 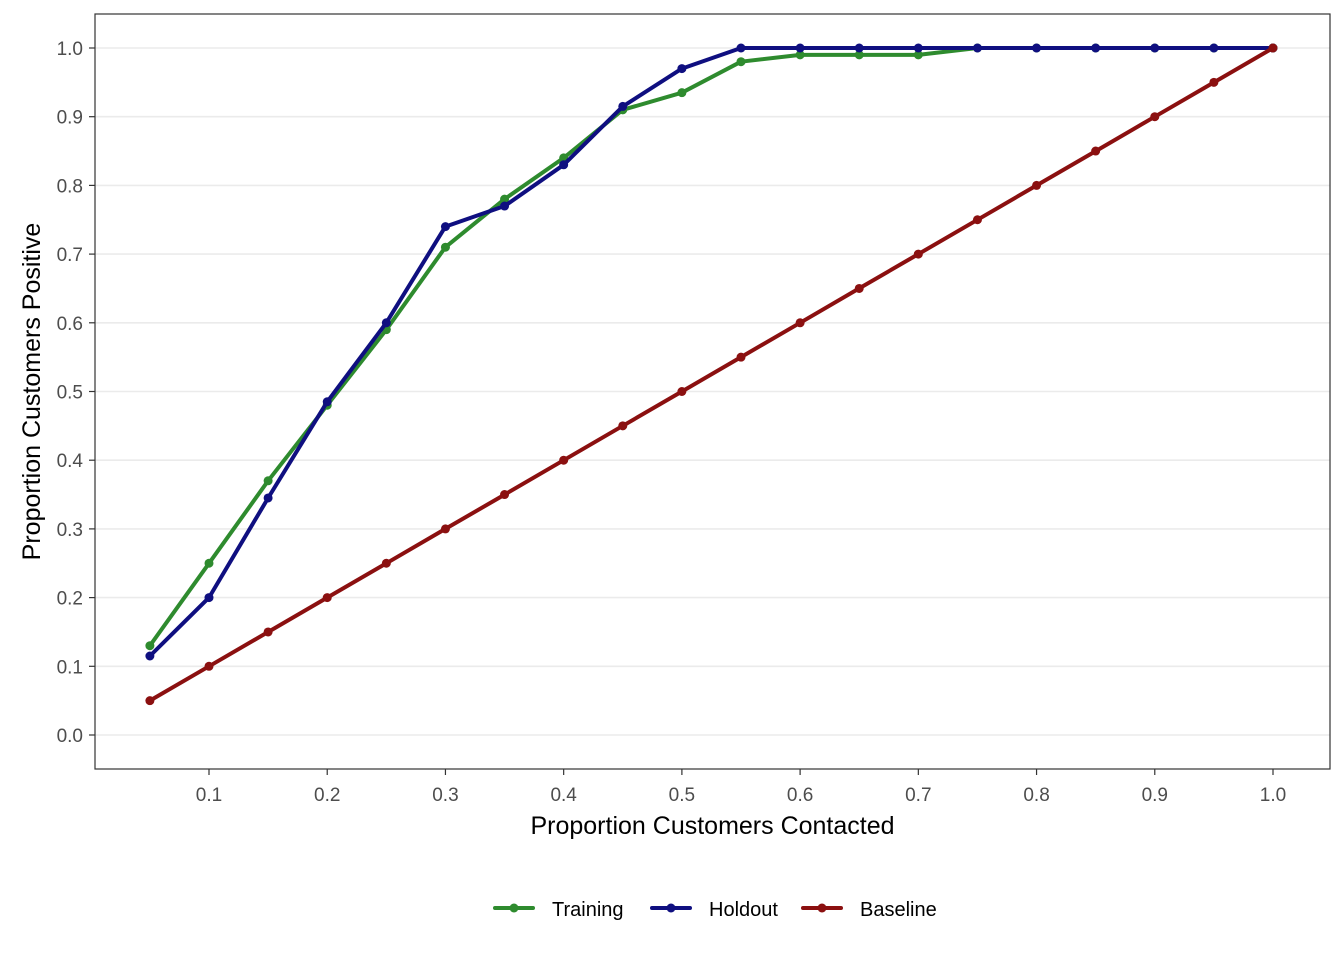 I want to click on y-tick-label: 0.0, so click(x=70, y=736).